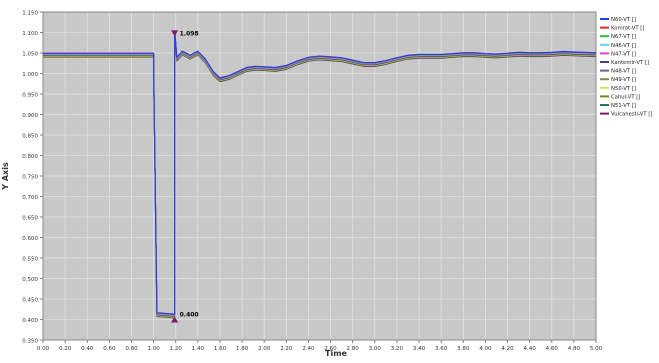 The height and width of the screenshot is (363, 659). Describe the element at coordinates (574, 349) in the screenshot. I see `x-tick-label: 4.80` at that location.